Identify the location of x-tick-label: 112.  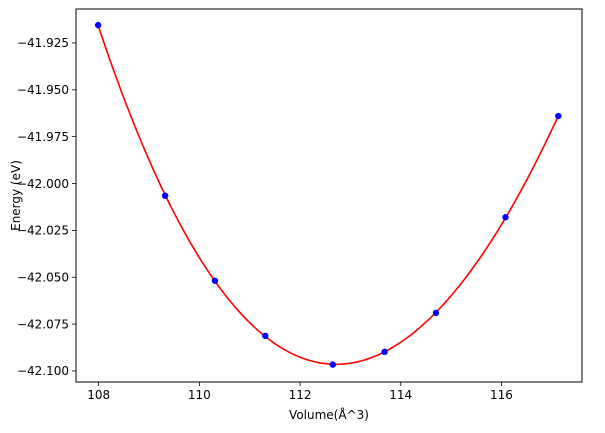
(300, 395).